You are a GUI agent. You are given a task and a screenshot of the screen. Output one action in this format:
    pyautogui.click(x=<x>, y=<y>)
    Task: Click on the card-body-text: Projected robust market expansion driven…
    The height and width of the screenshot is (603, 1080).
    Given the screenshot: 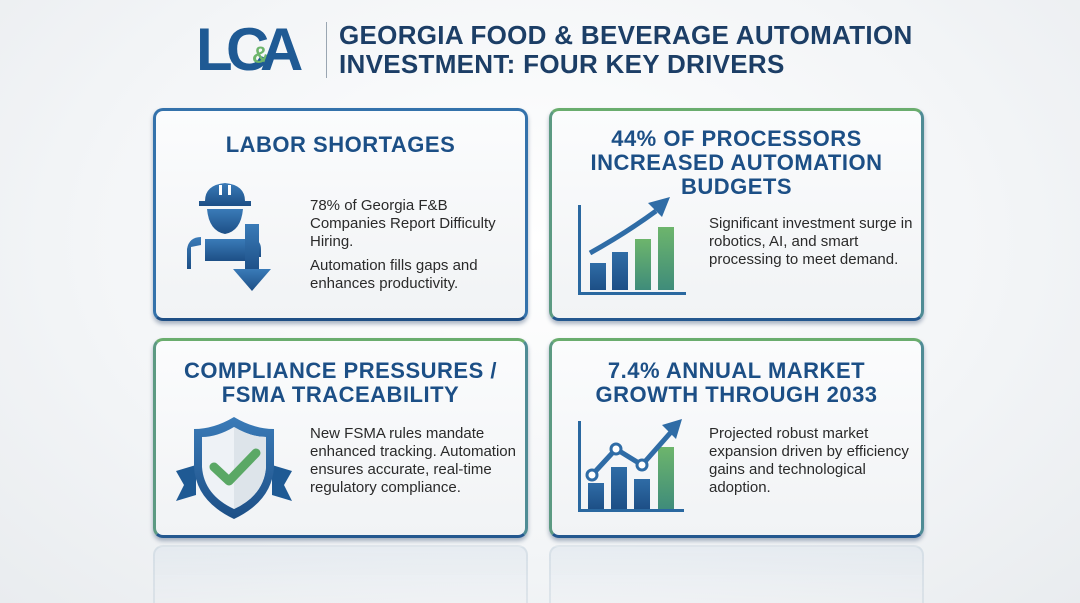 What is the action you would take?
    pyautogui.click(x=809, y=460)
    